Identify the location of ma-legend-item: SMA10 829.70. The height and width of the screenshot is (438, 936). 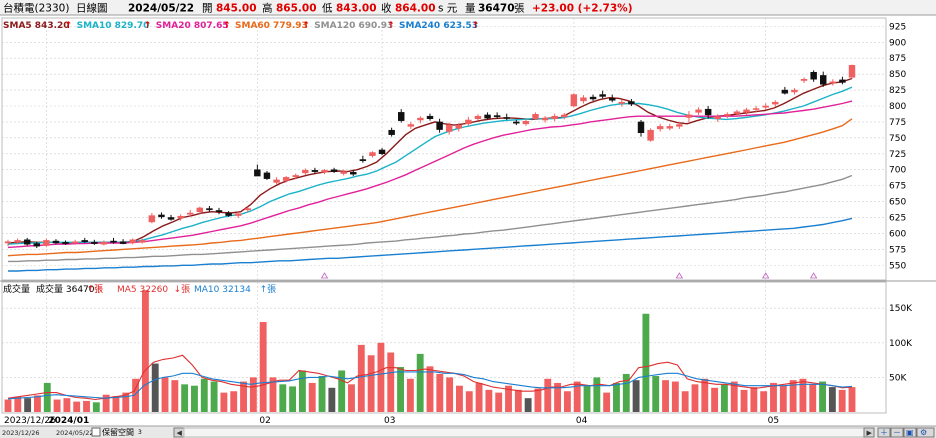
(113, 26).